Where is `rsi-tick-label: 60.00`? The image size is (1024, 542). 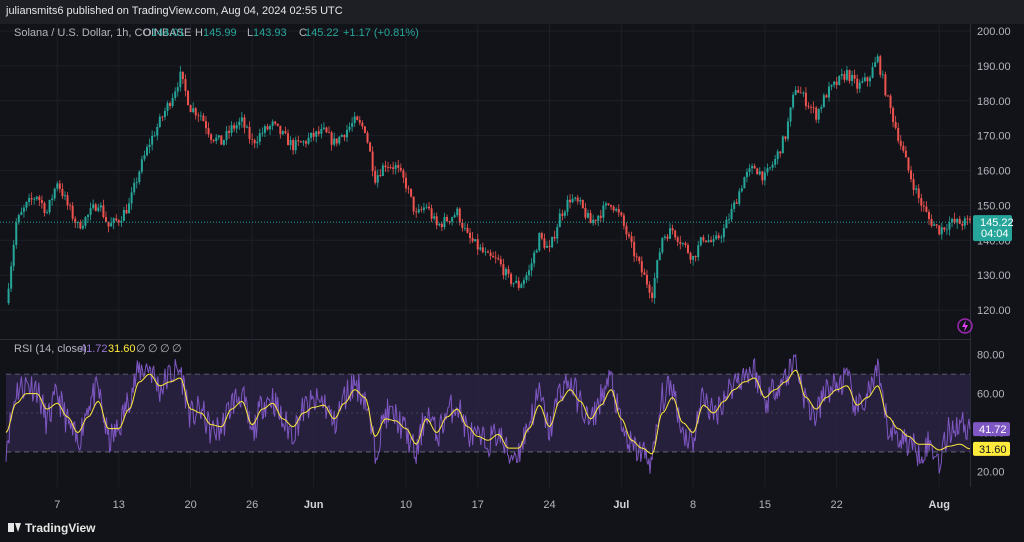 rsi-tick-label: 60.00 is located at coordinates (991, 395).